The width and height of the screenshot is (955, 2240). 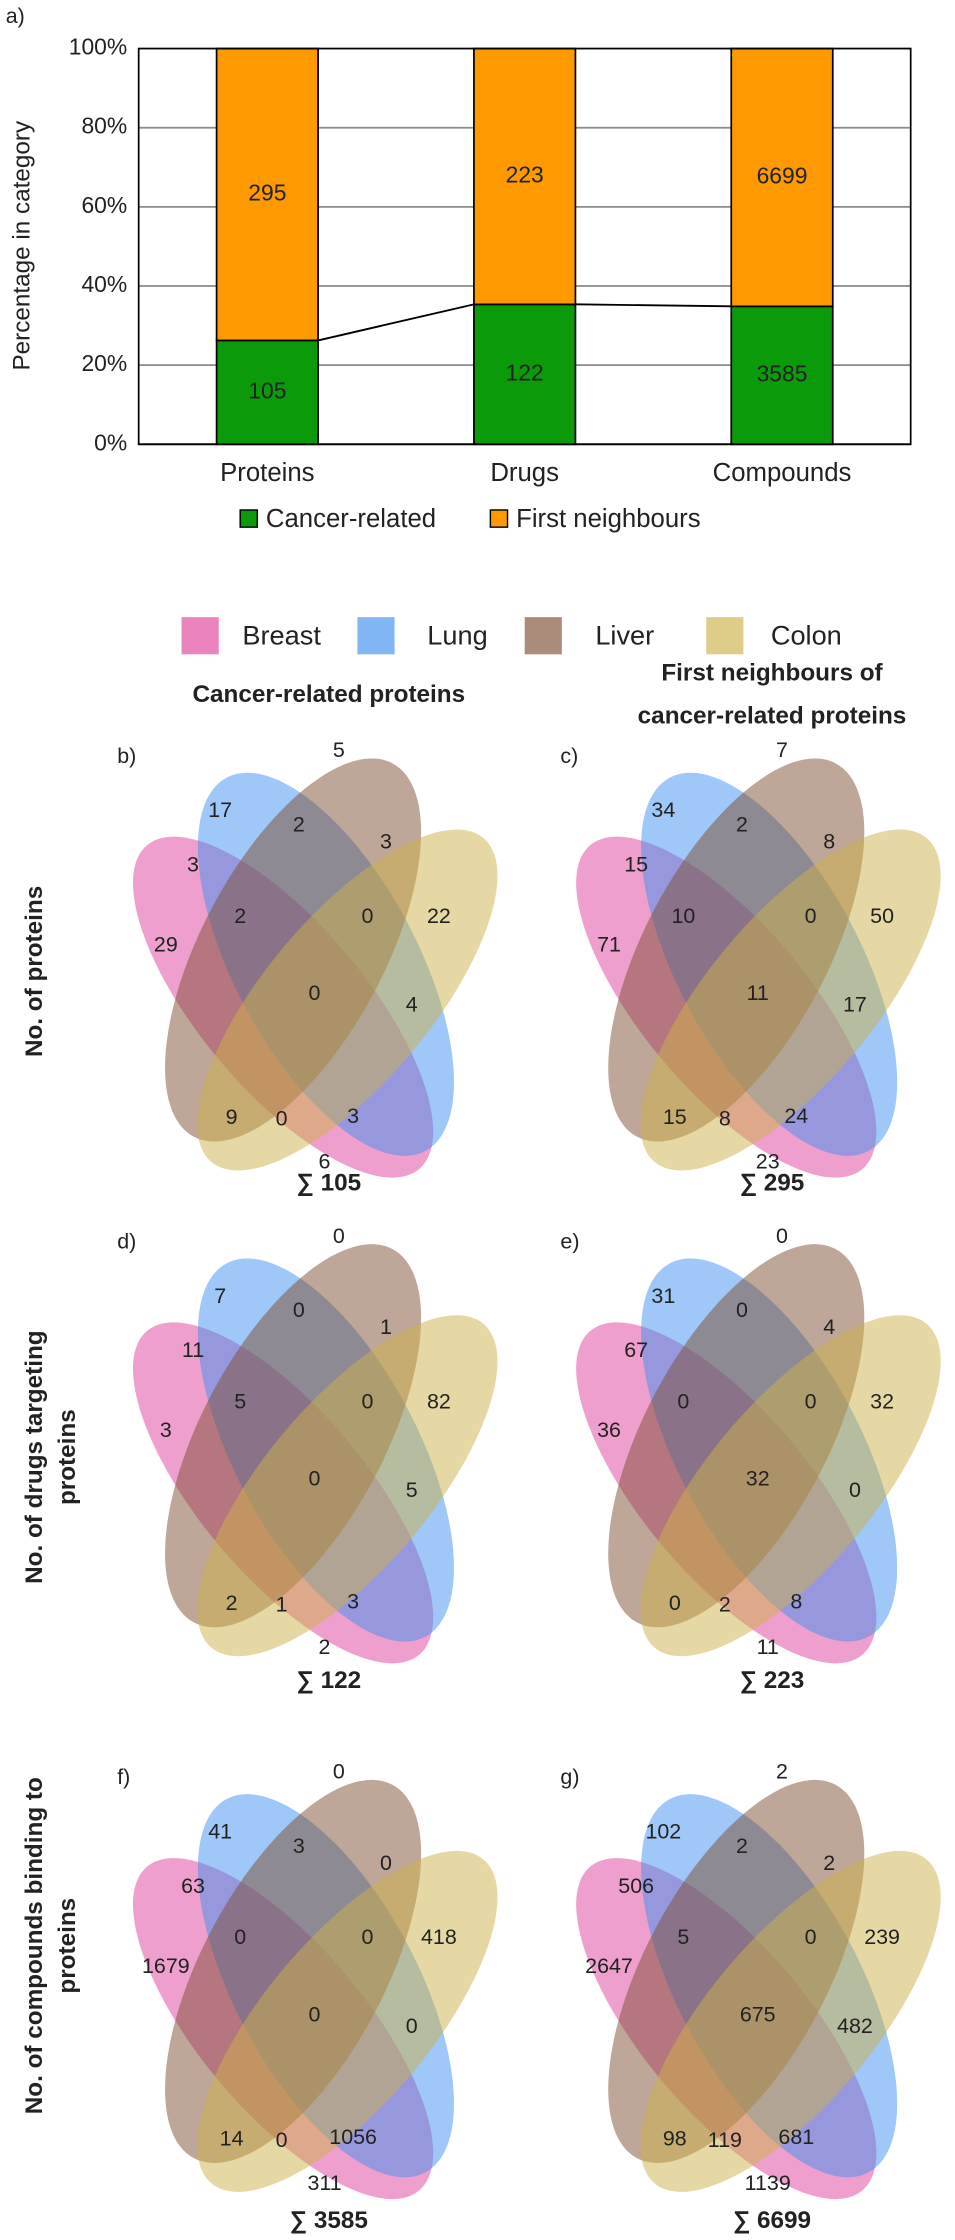 I want to click on column-header: First neighbours of, so click(x=772, y=673).